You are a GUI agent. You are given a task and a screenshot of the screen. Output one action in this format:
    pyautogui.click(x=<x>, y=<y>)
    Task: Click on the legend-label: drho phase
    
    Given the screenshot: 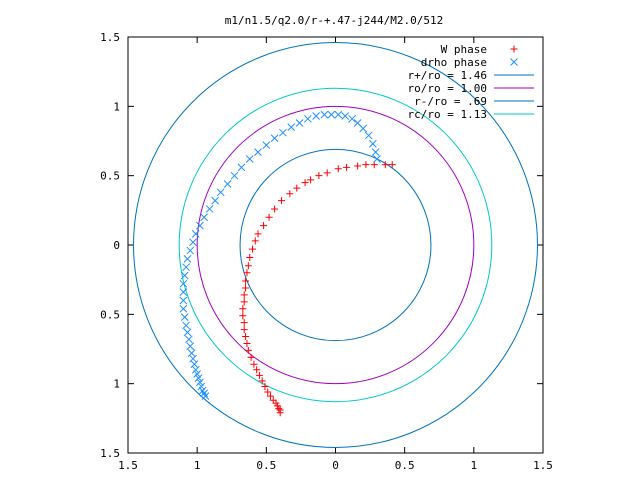 What is the action you would take?
    pyautogui.click(x=454, y=62)
    